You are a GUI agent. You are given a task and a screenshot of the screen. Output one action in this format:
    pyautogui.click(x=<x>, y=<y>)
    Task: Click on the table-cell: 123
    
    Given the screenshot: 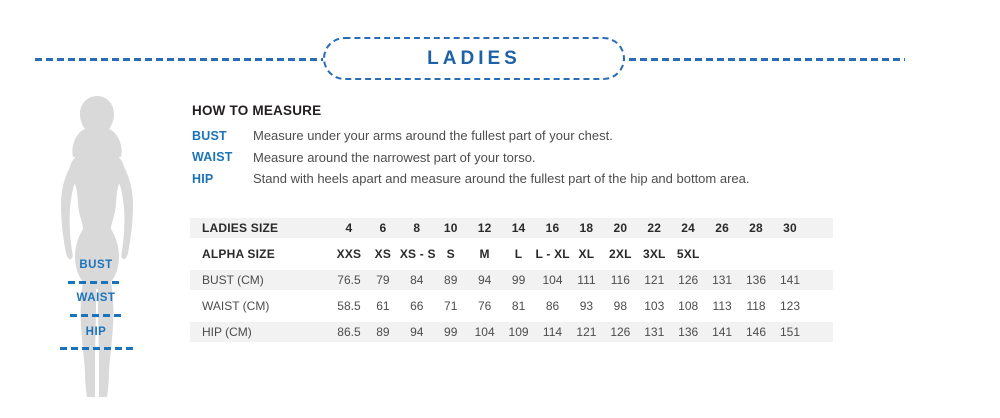 What is the action you would take?
    pyautogui.click(x=789, y=306)
    